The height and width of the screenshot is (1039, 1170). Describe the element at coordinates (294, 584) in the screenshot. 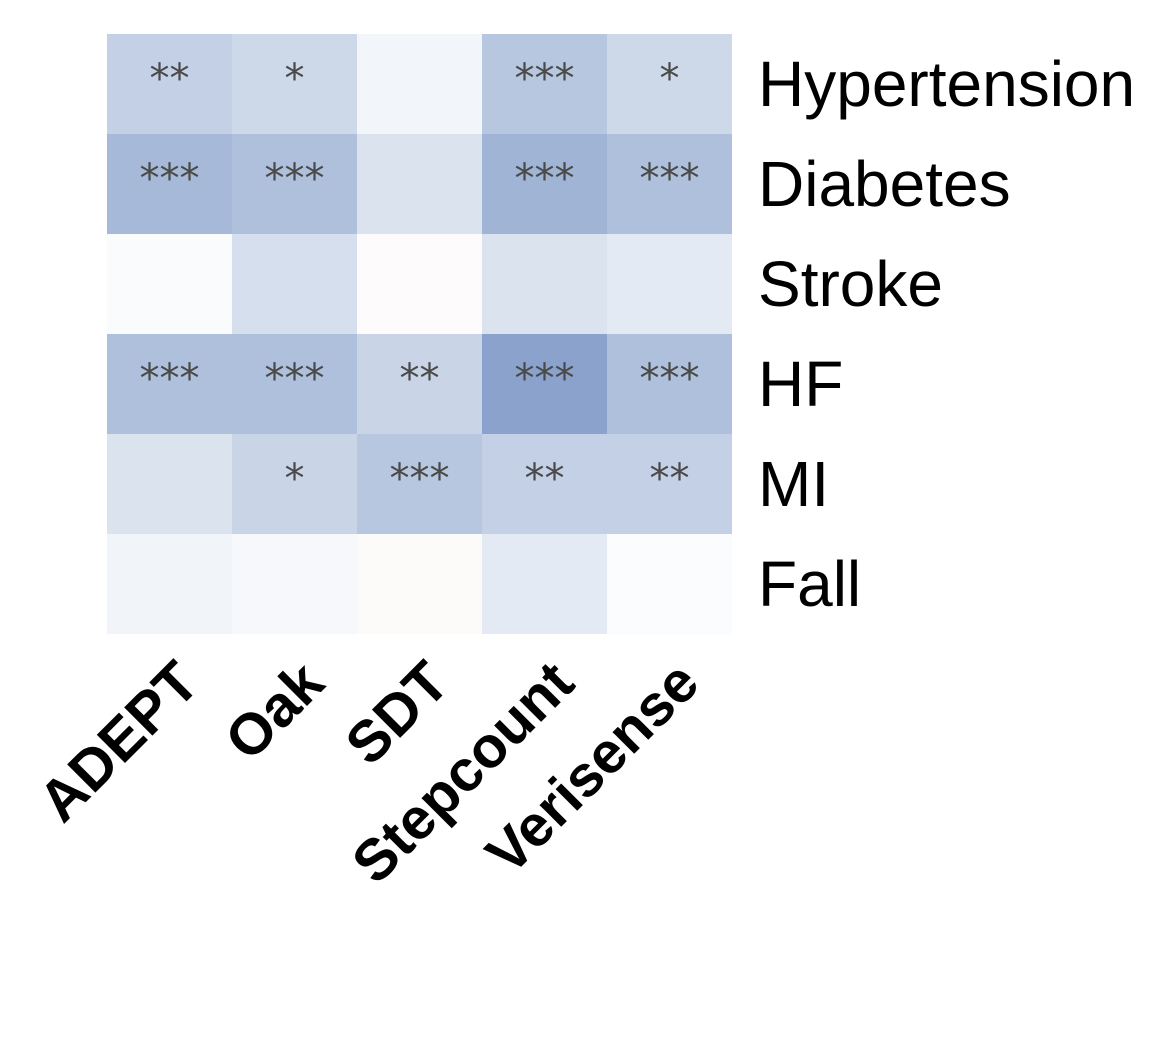

I see `heatmap-cell-fall-oak` at that location.